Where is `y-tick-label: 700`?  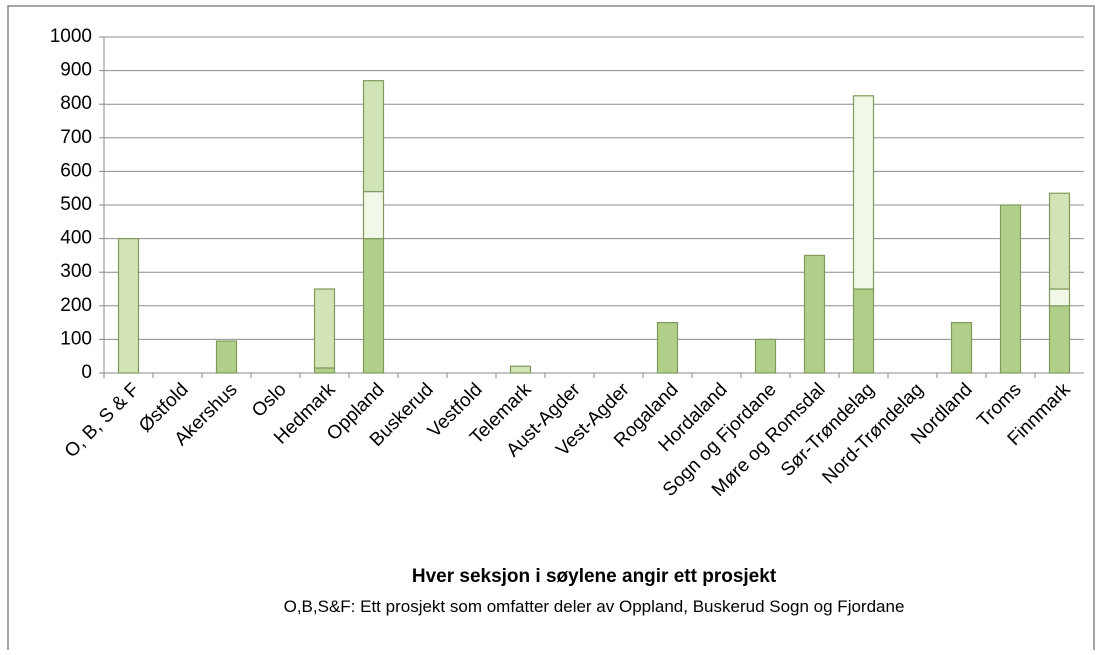 y-tick-label: 700 is located at coordinates (76, 137).